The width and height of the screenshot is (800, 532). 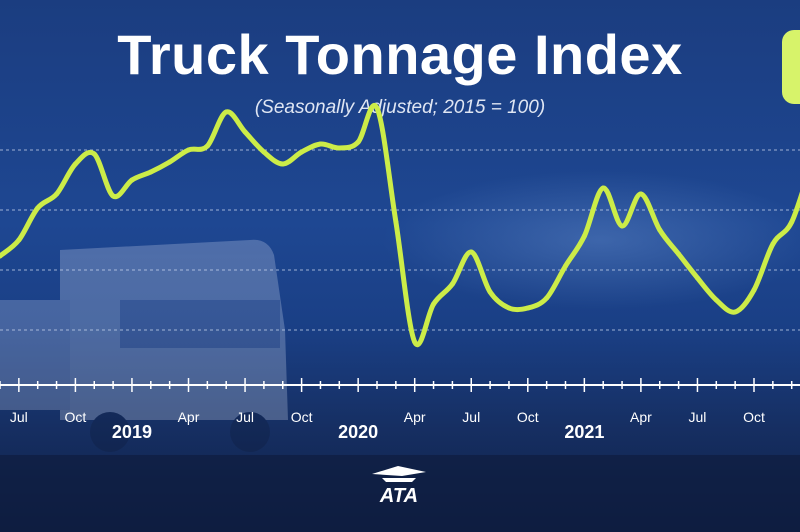 What do you see at coordinates (400, 54) in the screenshot?
I see `chart-title: Truck Tonnage Index` at bounding box center [400, 54].